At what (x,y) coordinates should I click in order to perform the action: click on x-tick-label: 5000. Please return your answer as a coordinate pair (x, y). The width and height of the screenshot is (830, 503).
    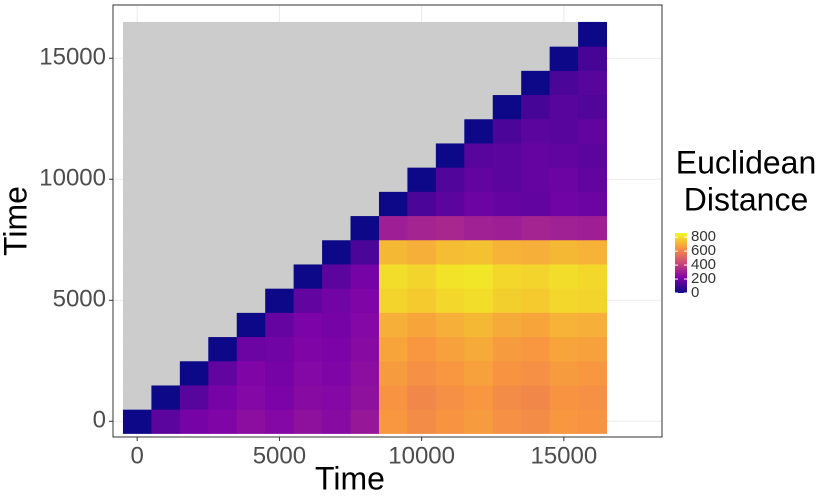
    Looking at the image, I should click on (279, 455).